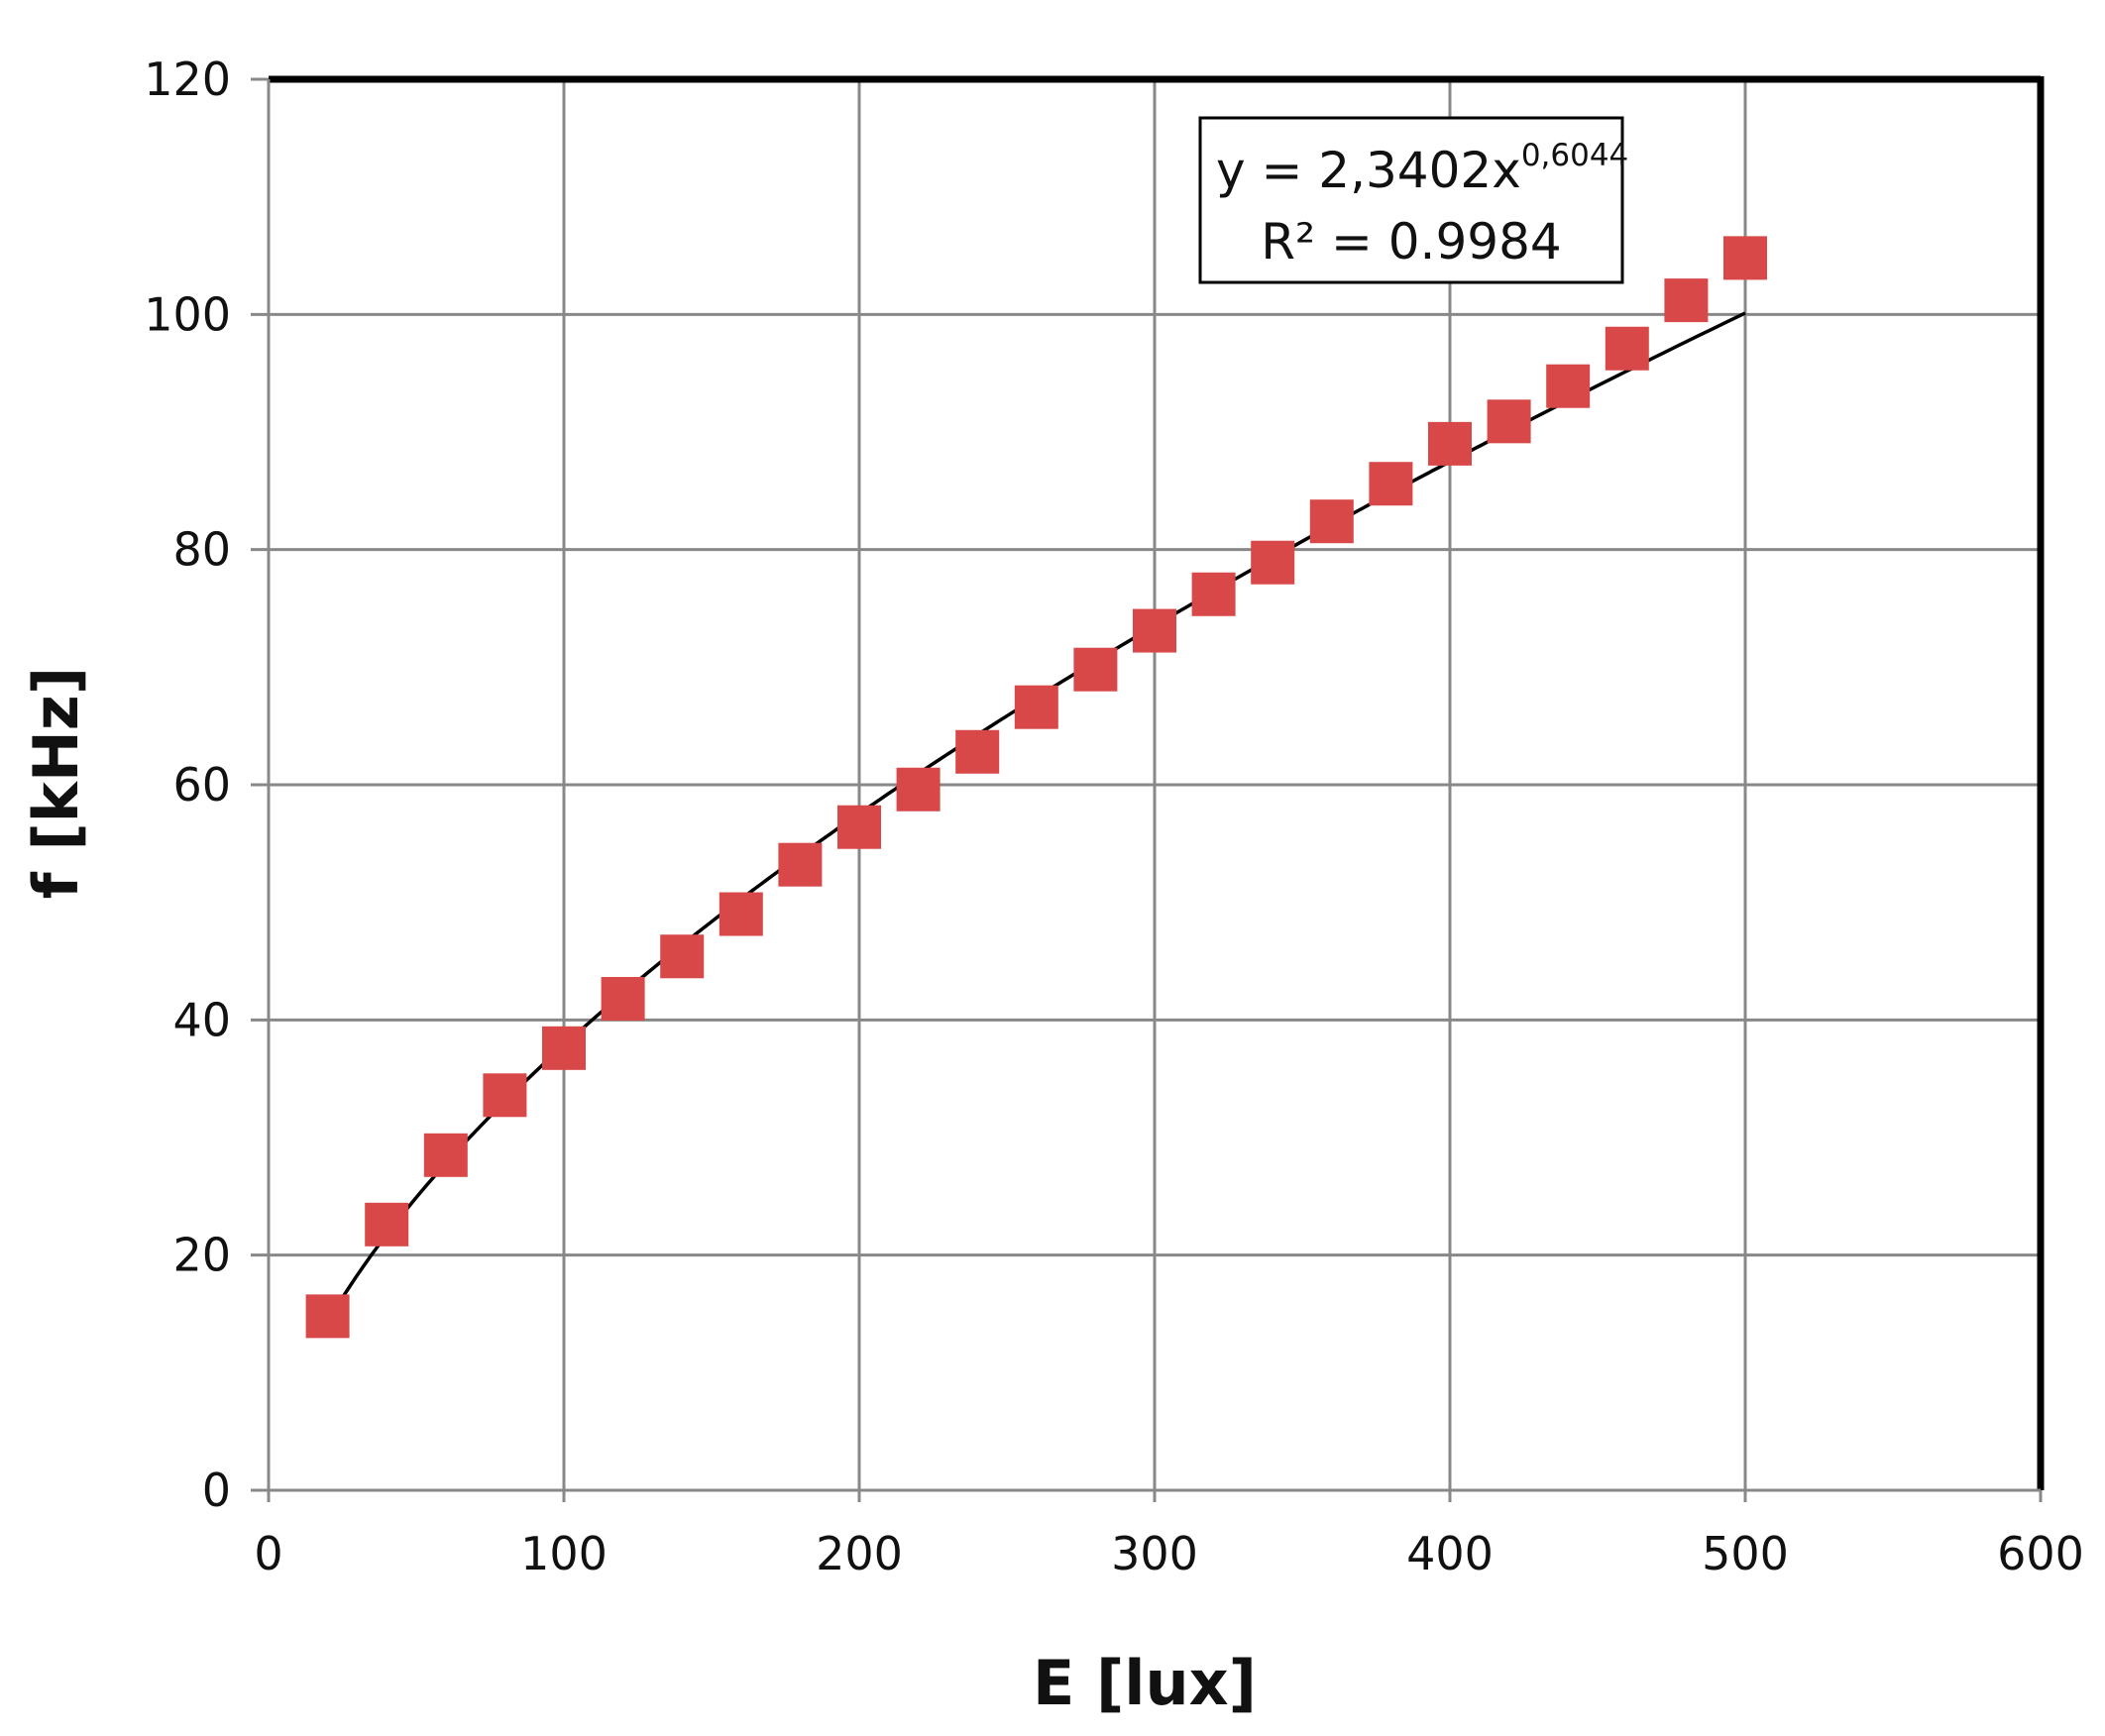 The height and width of the screenshot is (1736, 2105). Describe the element at coordinates (268, 1553) in the screenshot. I see `x-tick-label: 0` at that location.